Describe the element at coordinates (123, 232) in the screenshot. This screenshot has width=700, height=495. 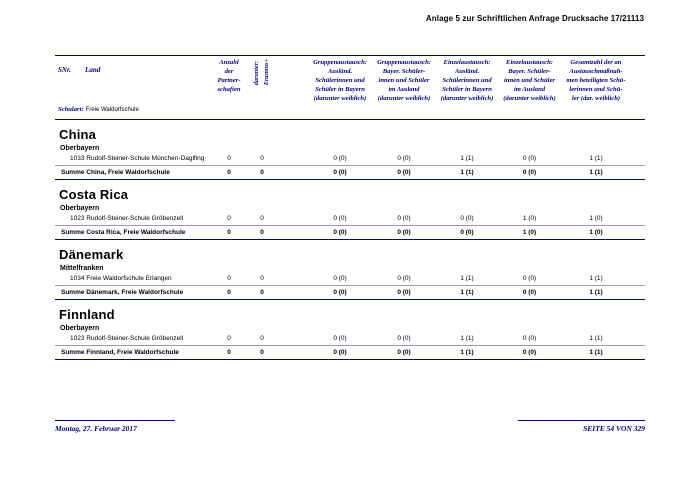
I see `summe-label: Summe Costa Rica, Freie Waldorfschule` at that location.